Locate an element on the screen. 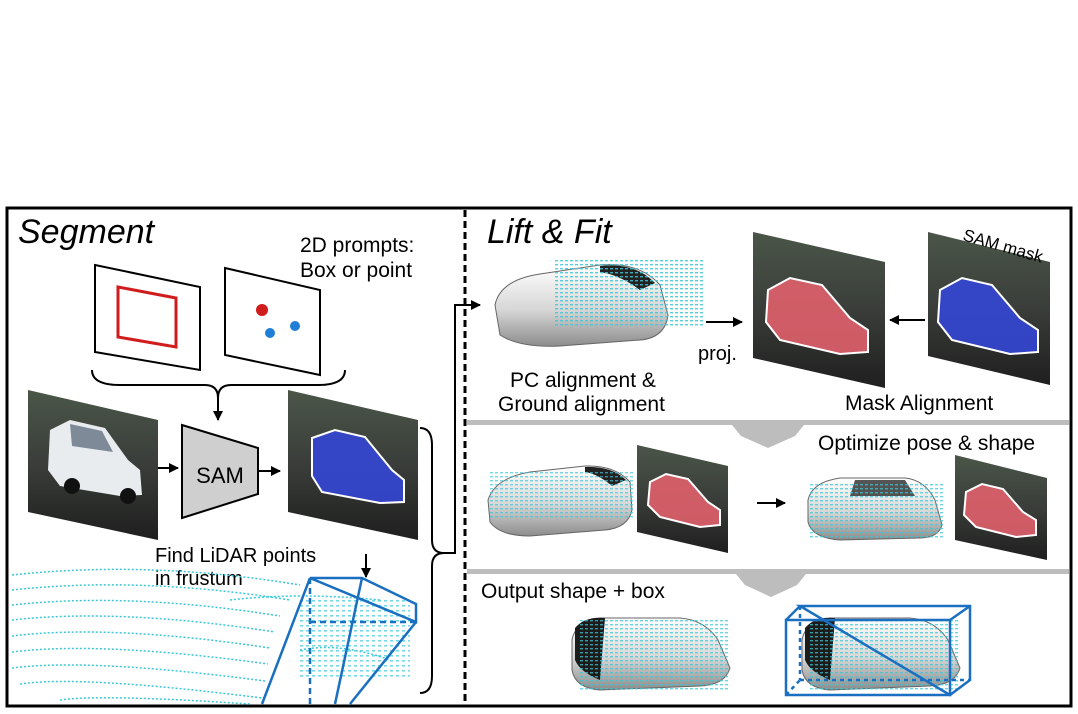 The height and width of the screenshot is (714, 1078). point-prompt-icon is located at coordinates (272, 321).